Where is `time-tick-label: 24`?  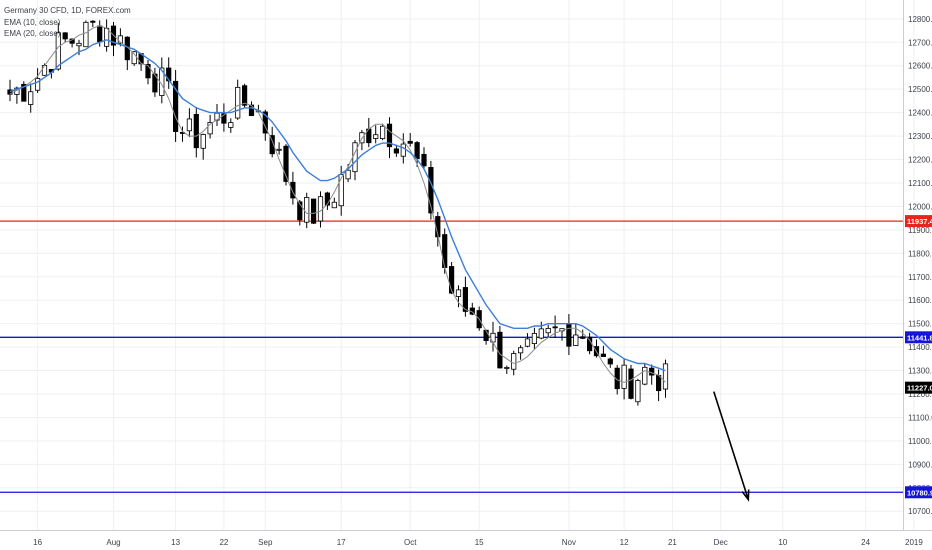 time-tick-label: 24 is located at coordinates (865, 542).